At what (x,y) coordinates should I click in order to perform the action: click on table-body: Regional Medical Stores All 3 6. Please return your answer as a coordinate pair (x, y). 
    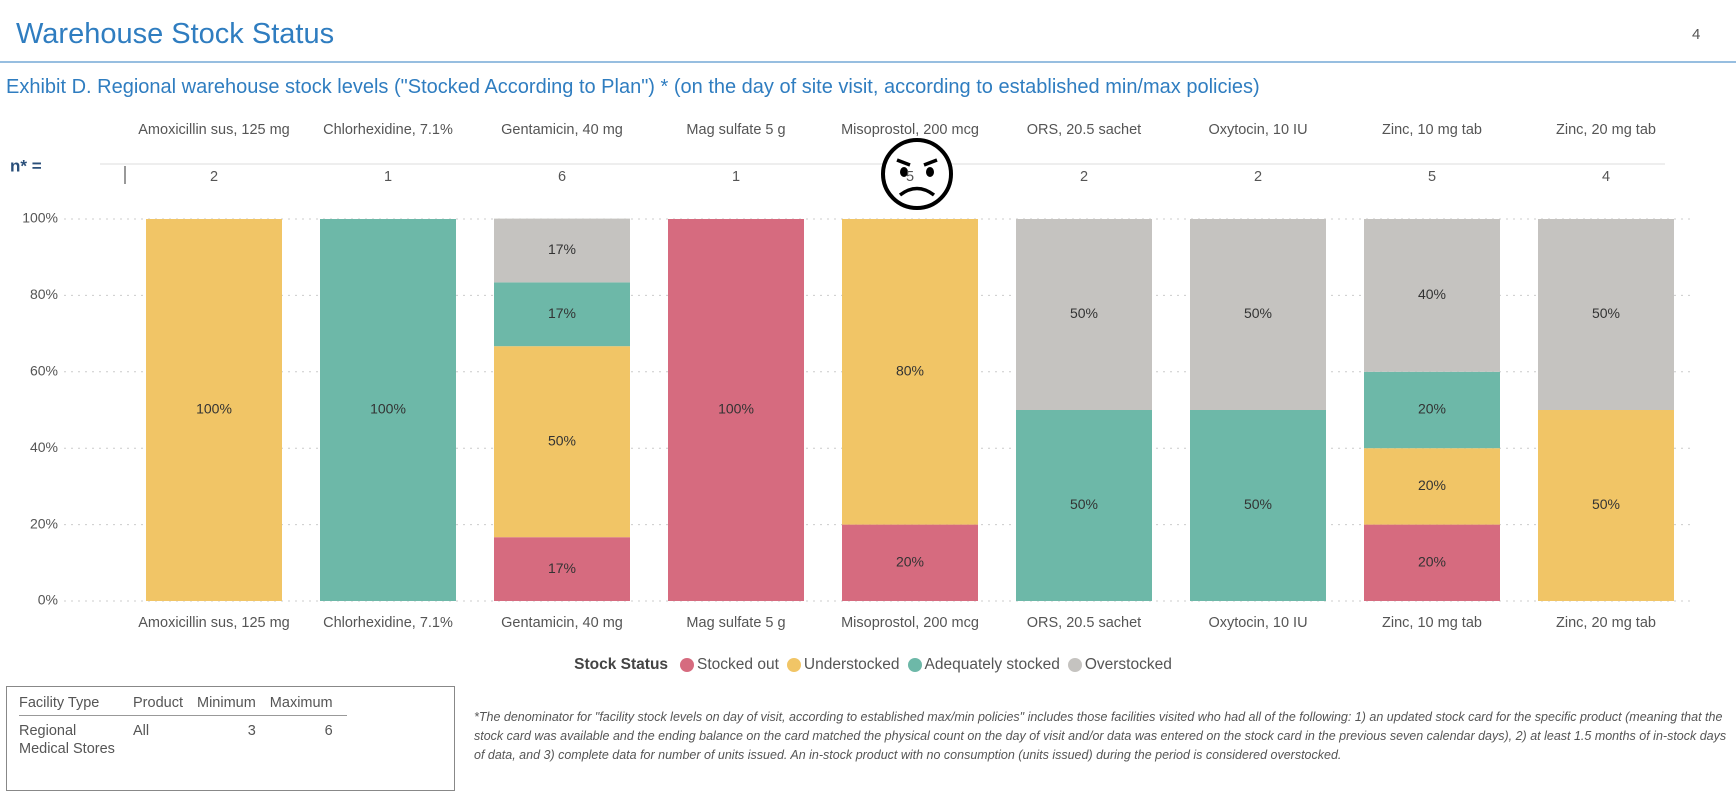
    Looking at the image, I should click on (183, 737).